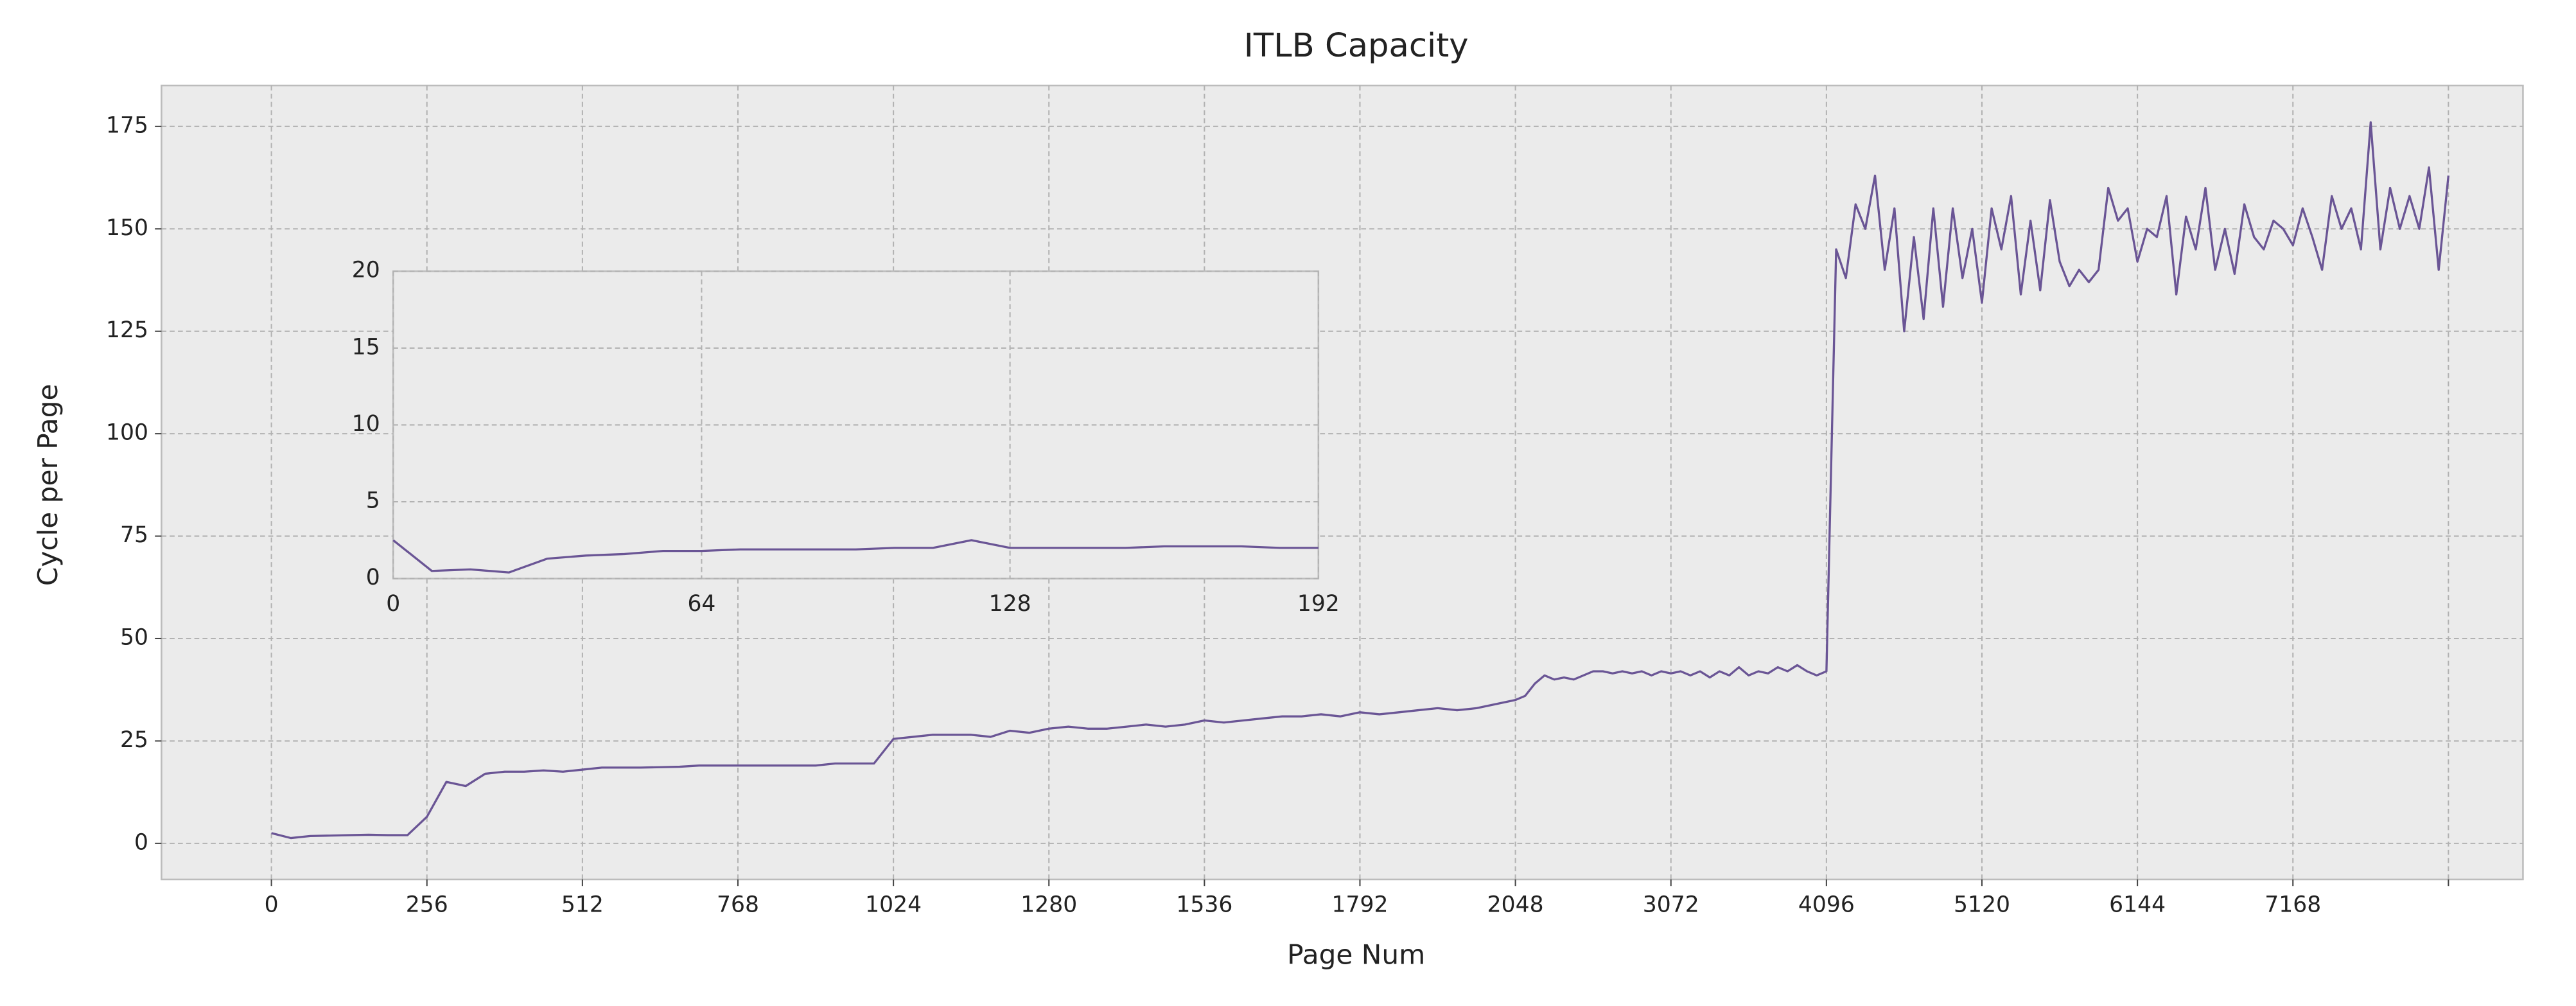 The height and width of the screenshot is (1006, 2576). I want to click on data-line, so click(855, 556).